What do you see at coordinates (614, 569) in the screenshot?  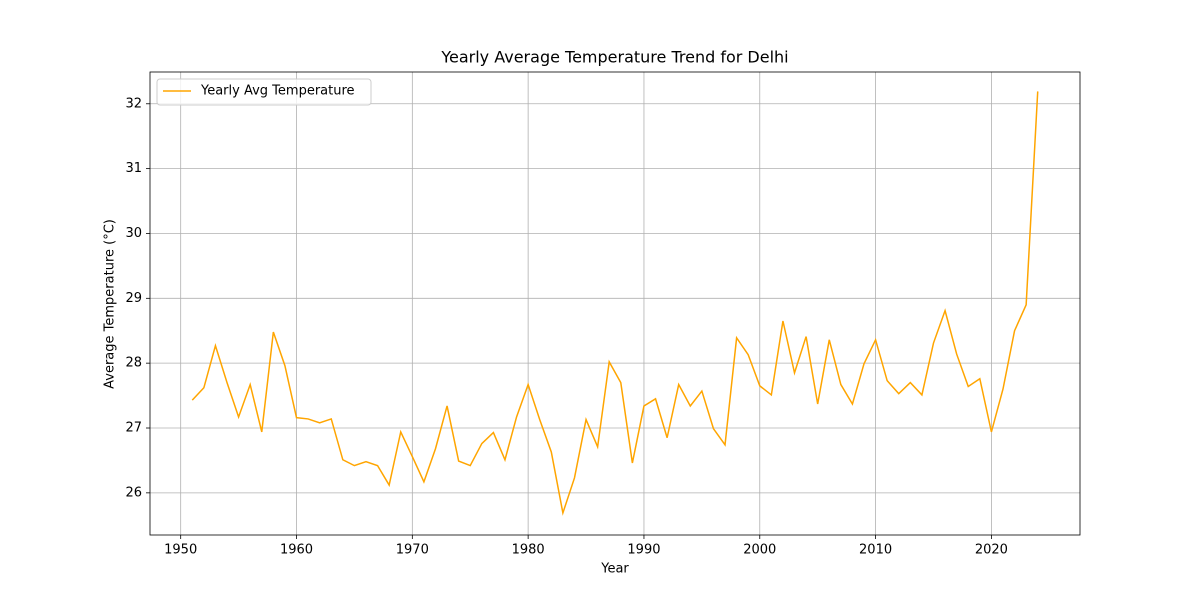 I see `x-axis-label: Year` at bounding box center [614, 569].